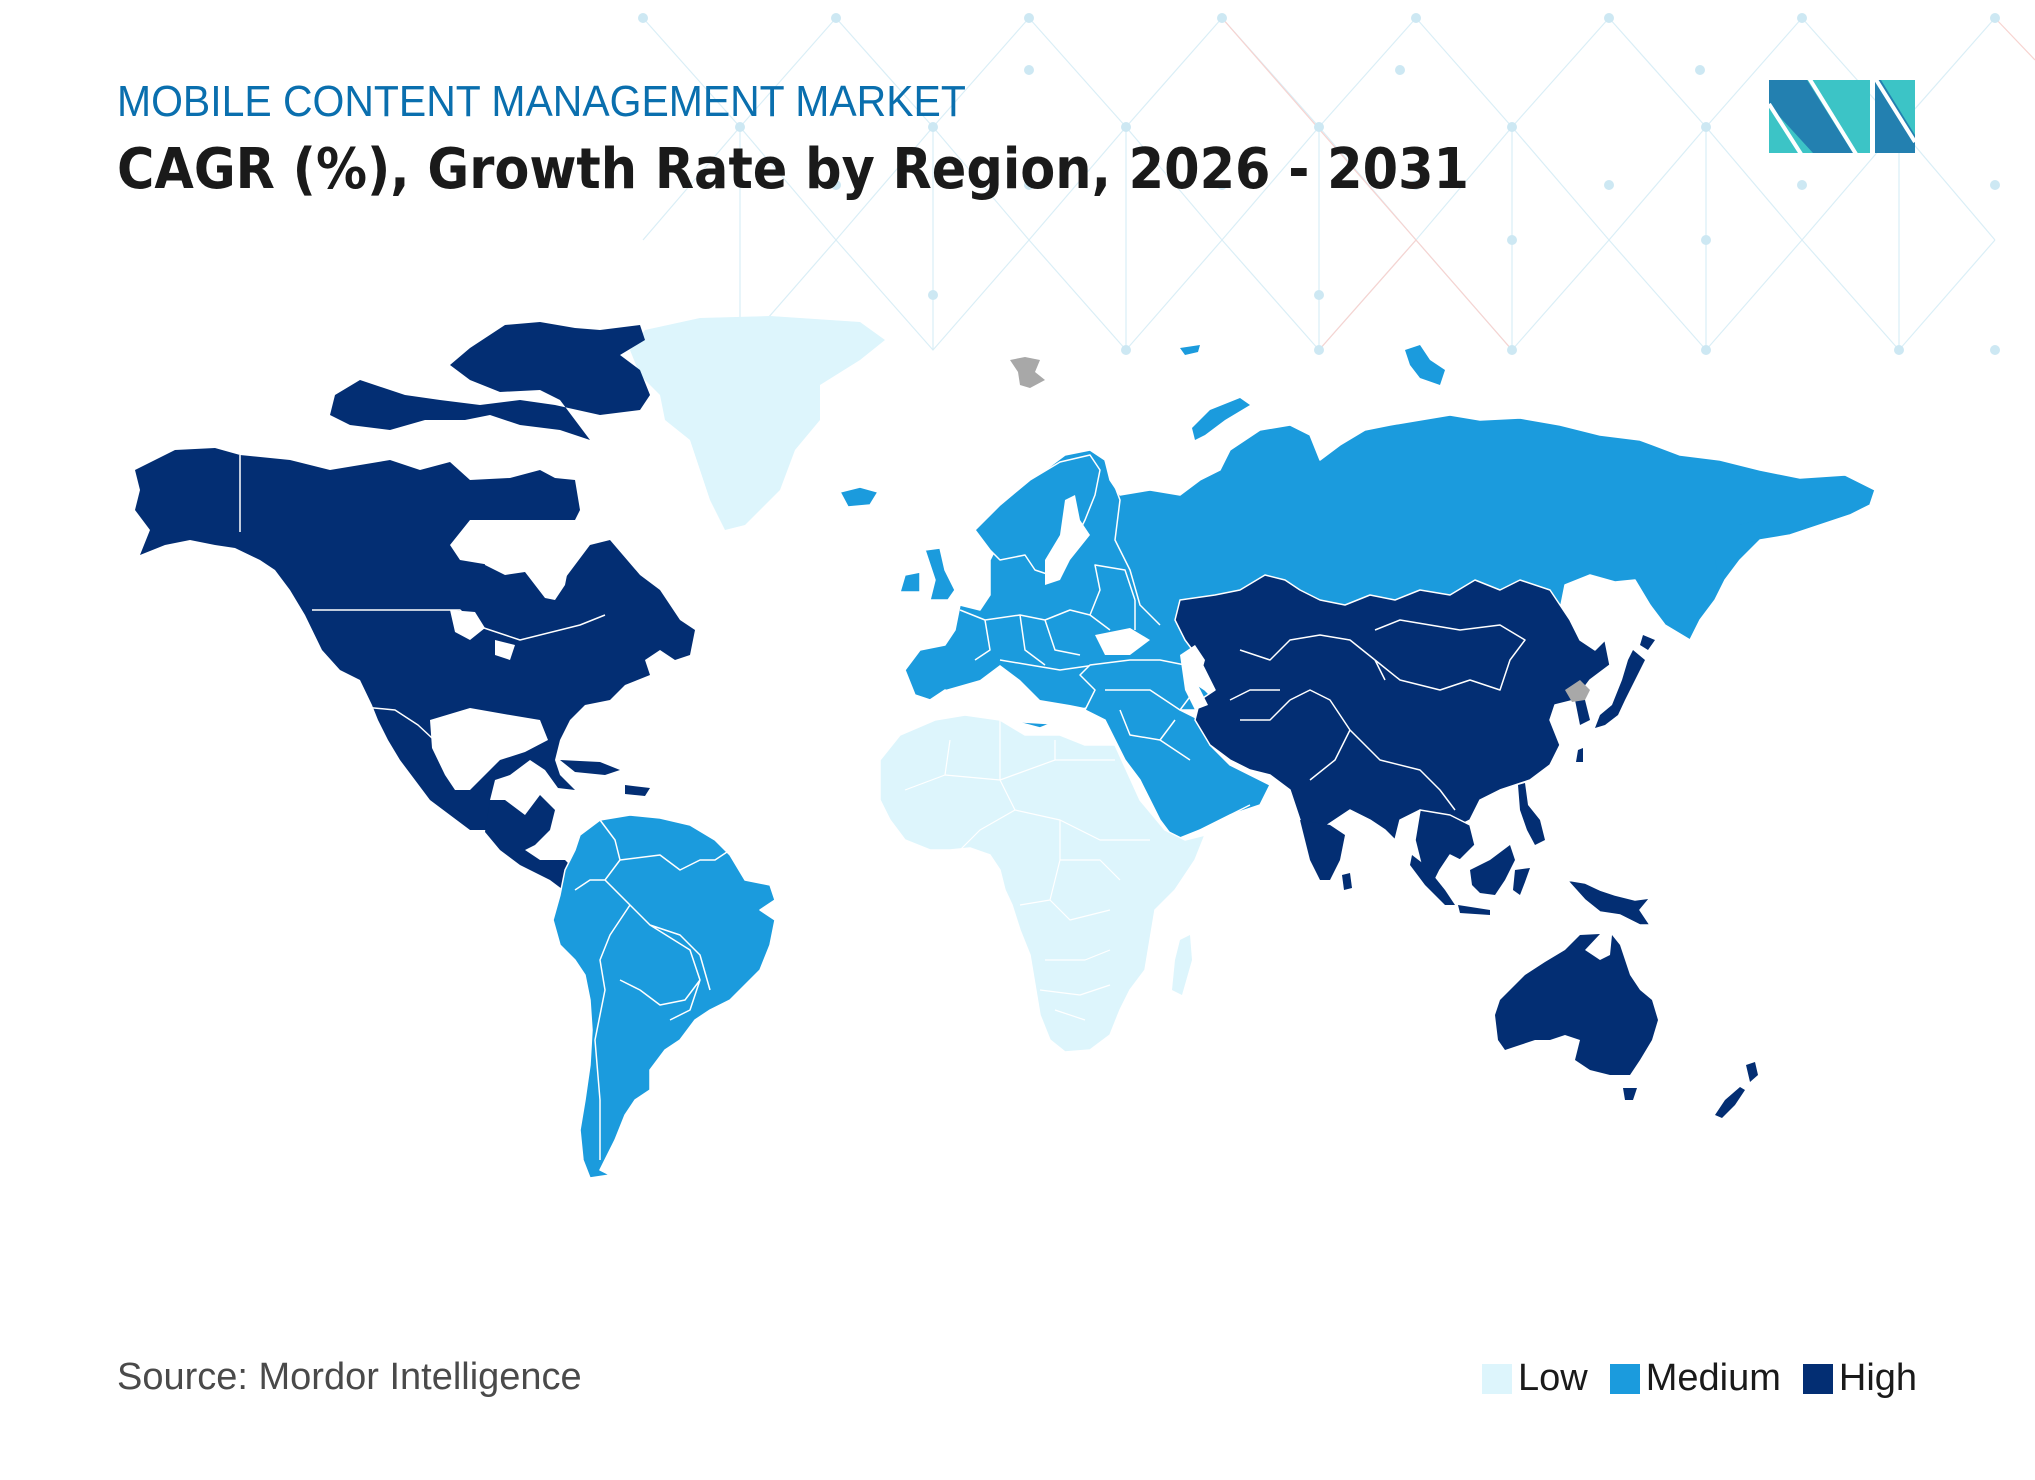 Image resolution: width=2035 pixels, height=1480 pixels. What do you see at coordinates (1027, 870) in the screenshot?
I see `border-africa-countries` at bounding box center [1027, 870].